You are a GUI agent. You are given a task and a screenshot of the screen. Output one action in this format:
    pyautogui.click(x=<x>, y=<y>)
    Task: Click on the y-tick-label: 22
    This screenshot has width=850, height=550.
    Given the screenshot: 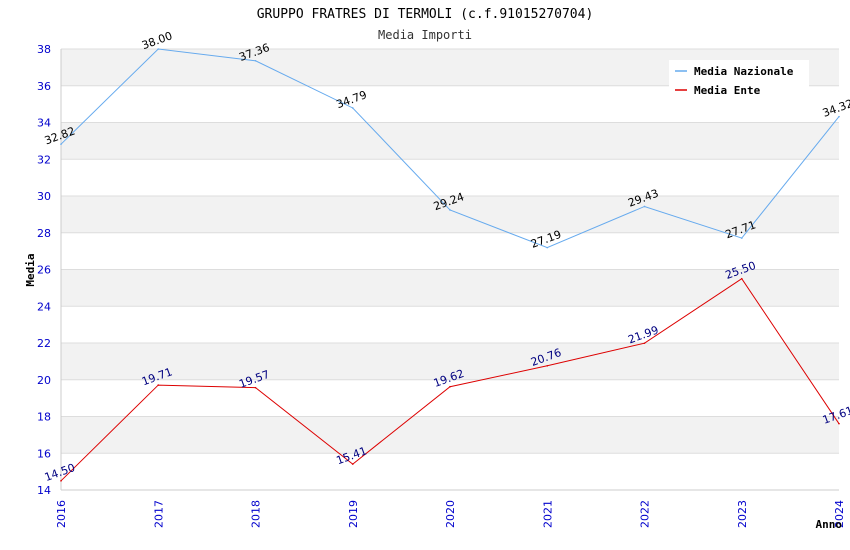 What is the action you would take?
    pyautogui.click(x=44, y=343)
    